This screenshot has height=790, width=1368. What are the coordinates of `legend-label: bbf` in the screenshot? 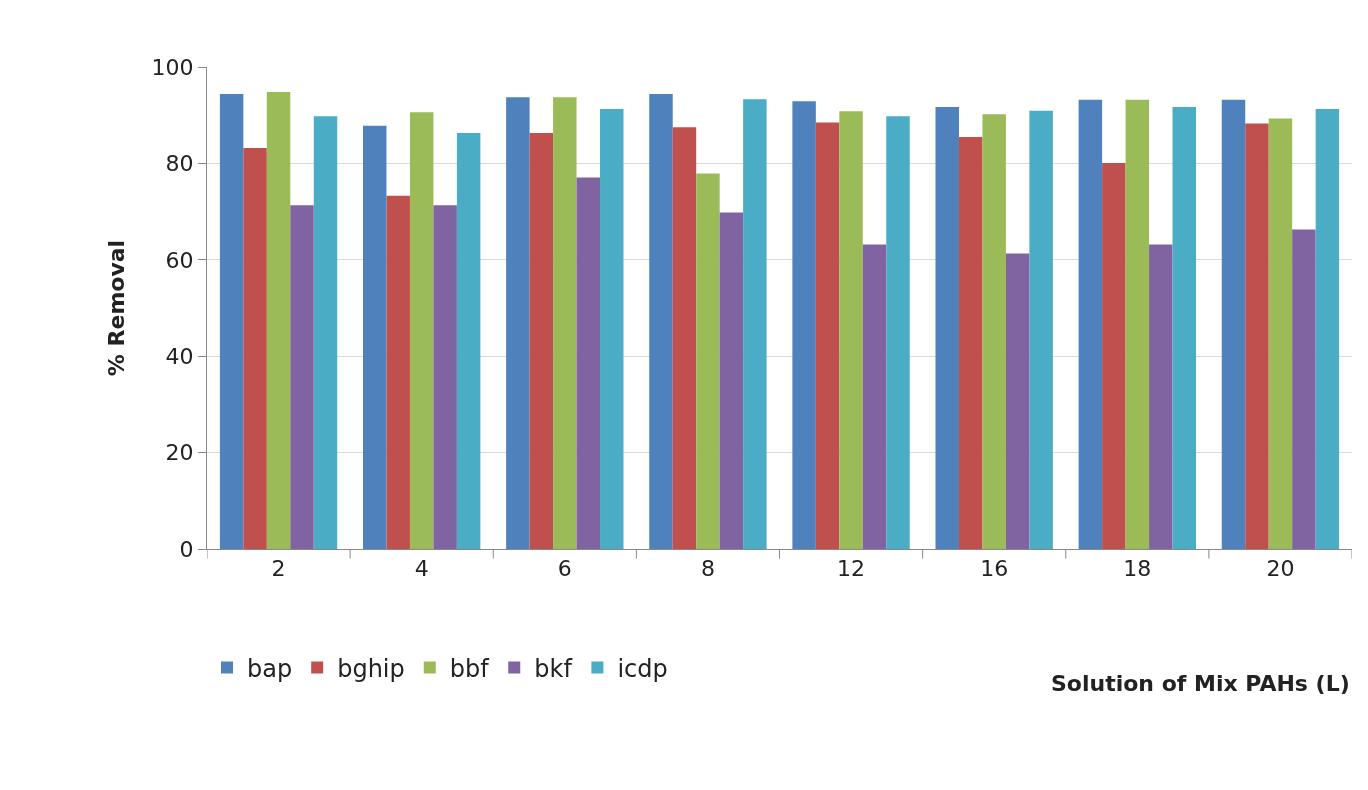 It's located at (469, 668).